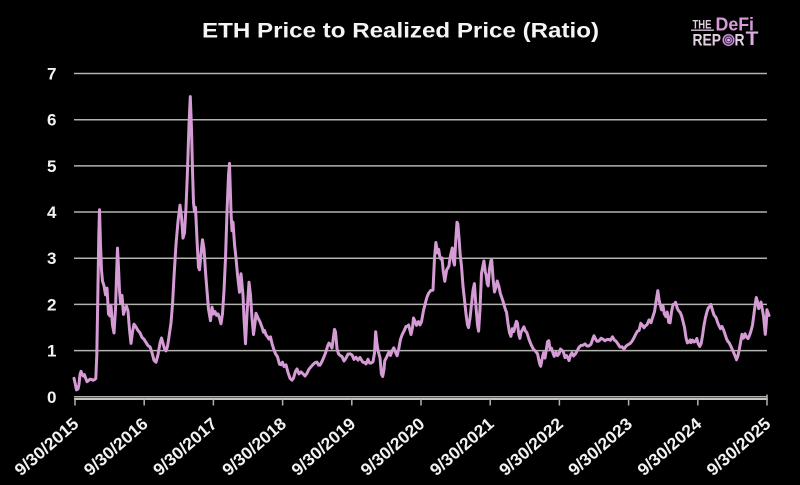  I want to click on svg-text:ETH Price to Realized Price (R: ETH Price to Realized Price (Ratio), so click(400, 31).